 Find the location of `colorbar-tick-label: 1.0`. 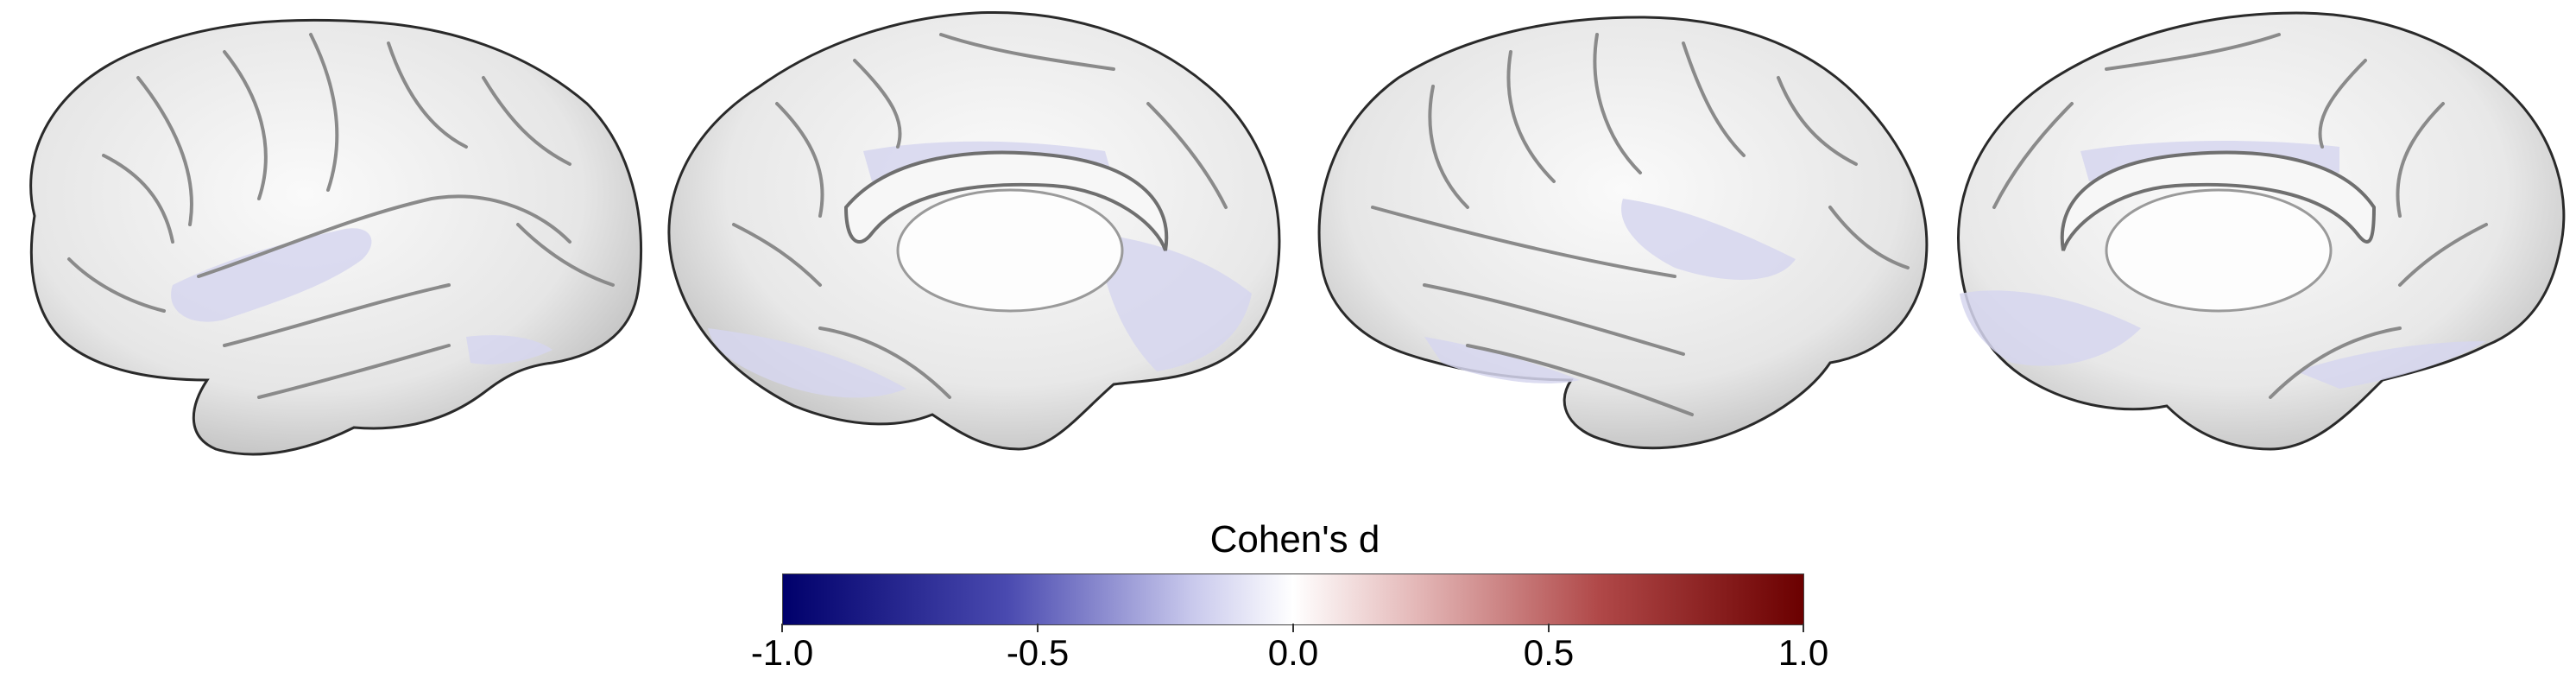

colorbar-tick-label: 1.0 is located at coordinates (1803, 653).